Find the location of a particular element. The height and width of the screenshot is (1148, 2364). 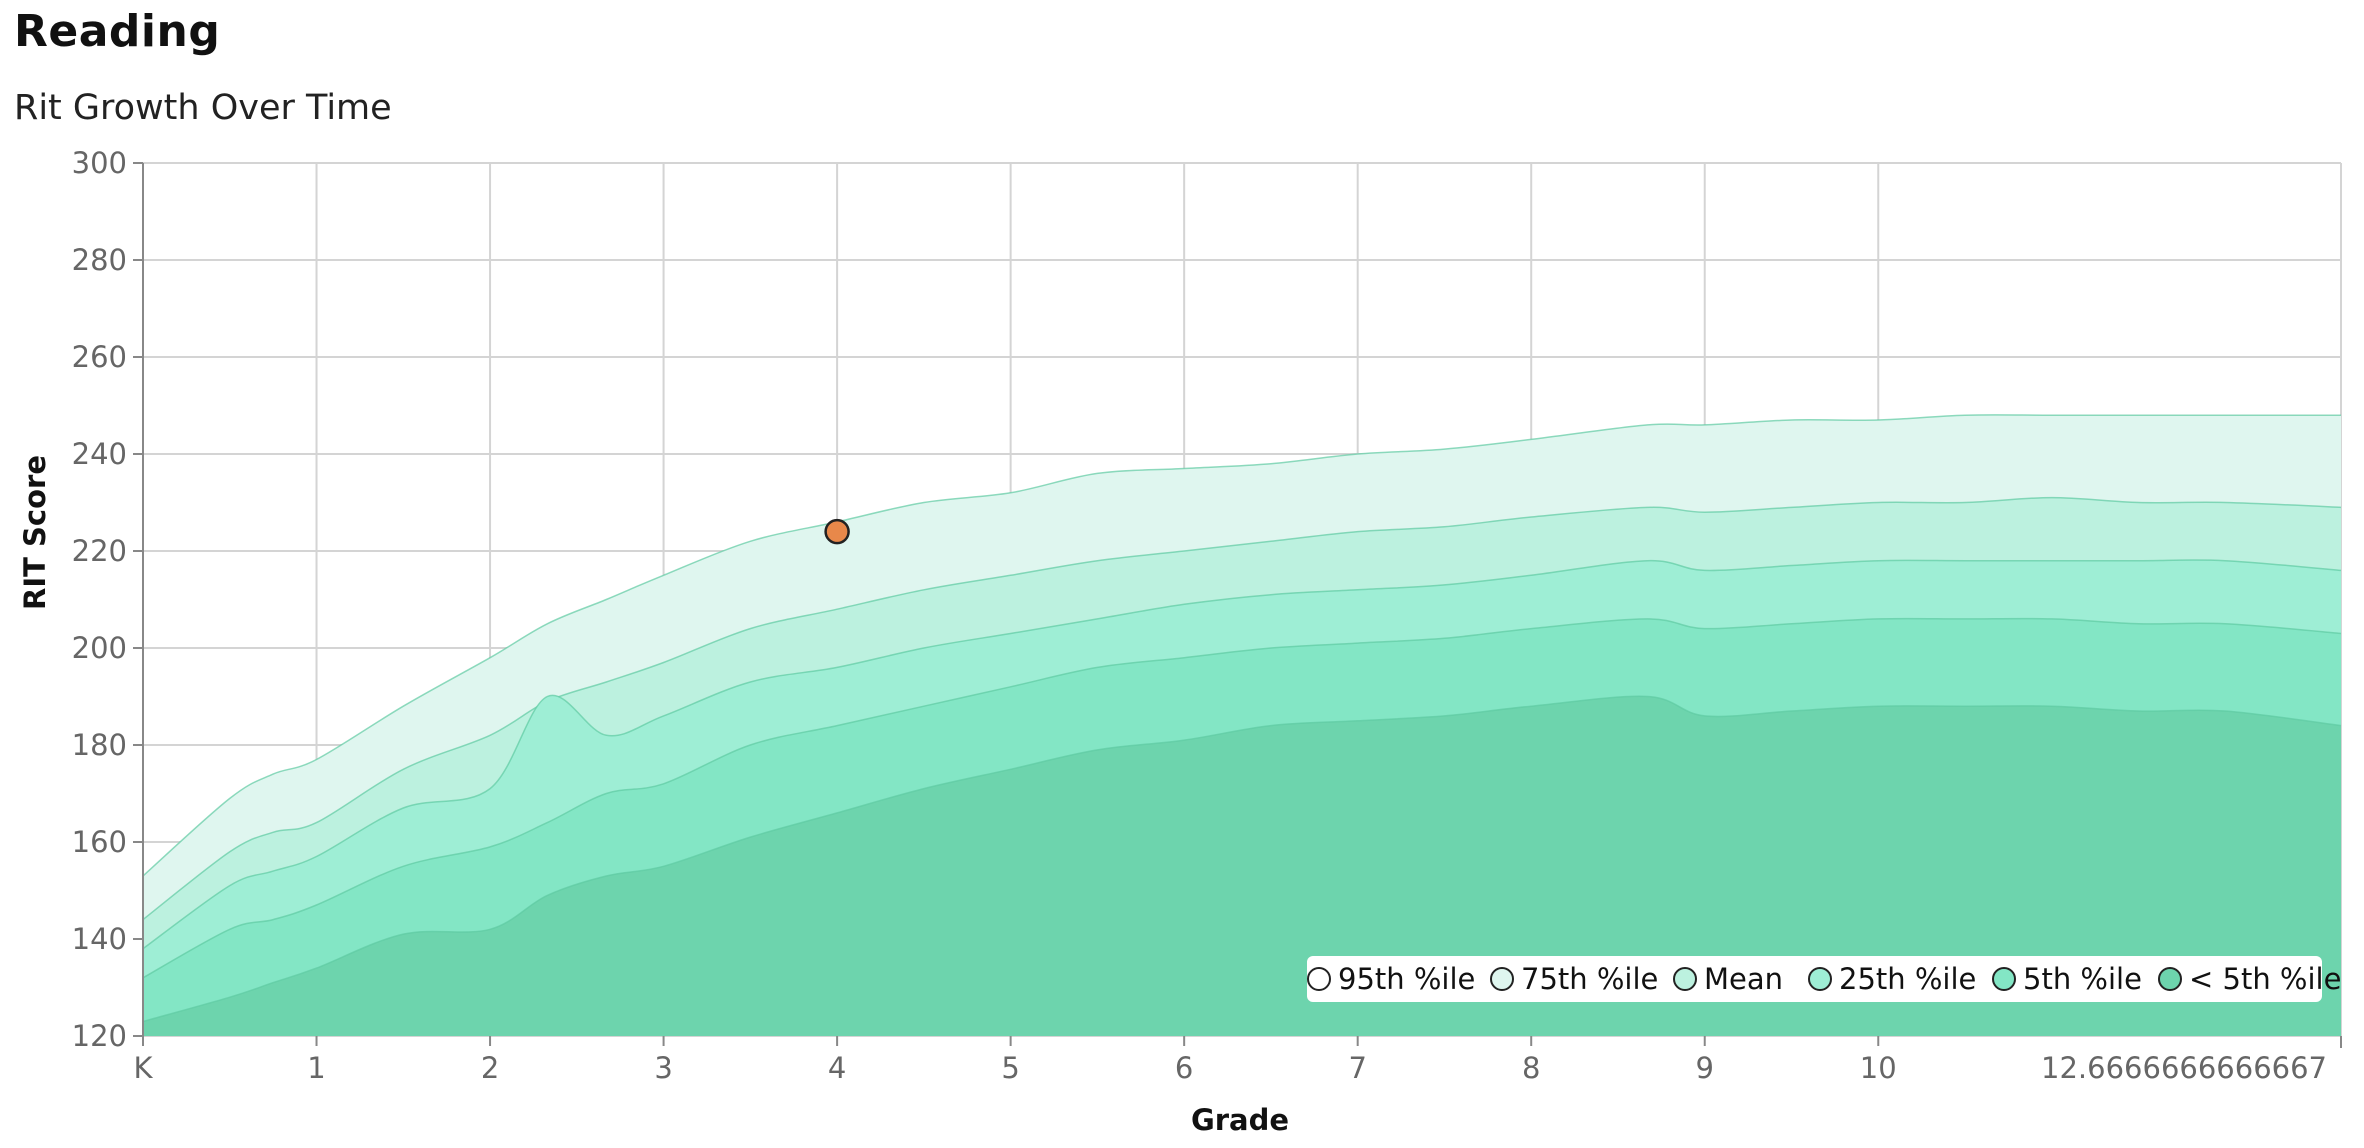

y-tick-label: 180 is located at coordinates (99, 745).